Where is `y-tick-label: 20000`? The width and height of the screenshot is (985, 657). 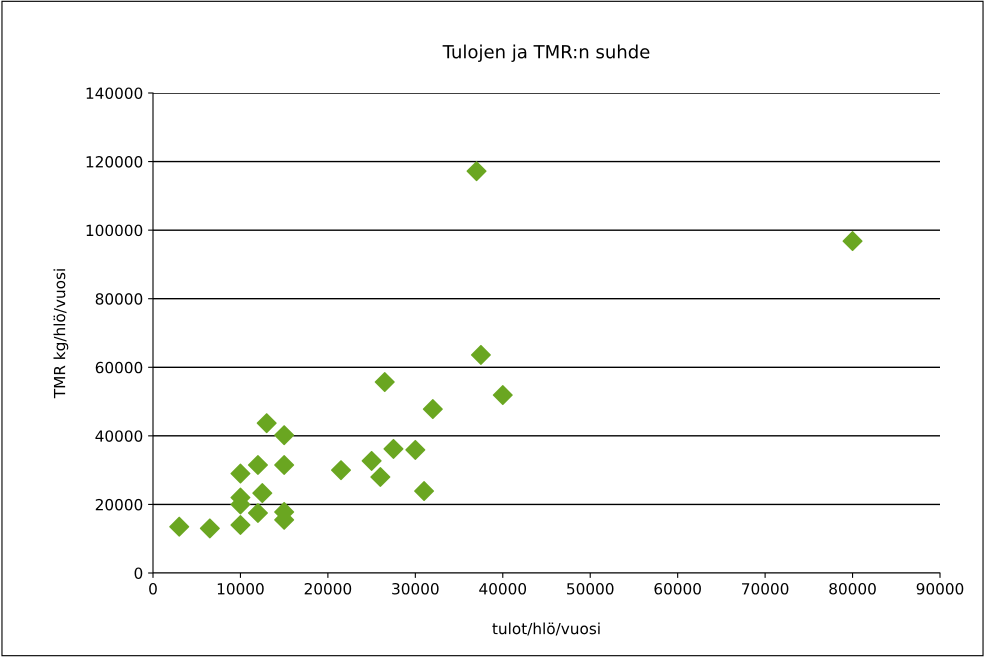
y-tick-label: 20000 is located at coordinates (119, 504).